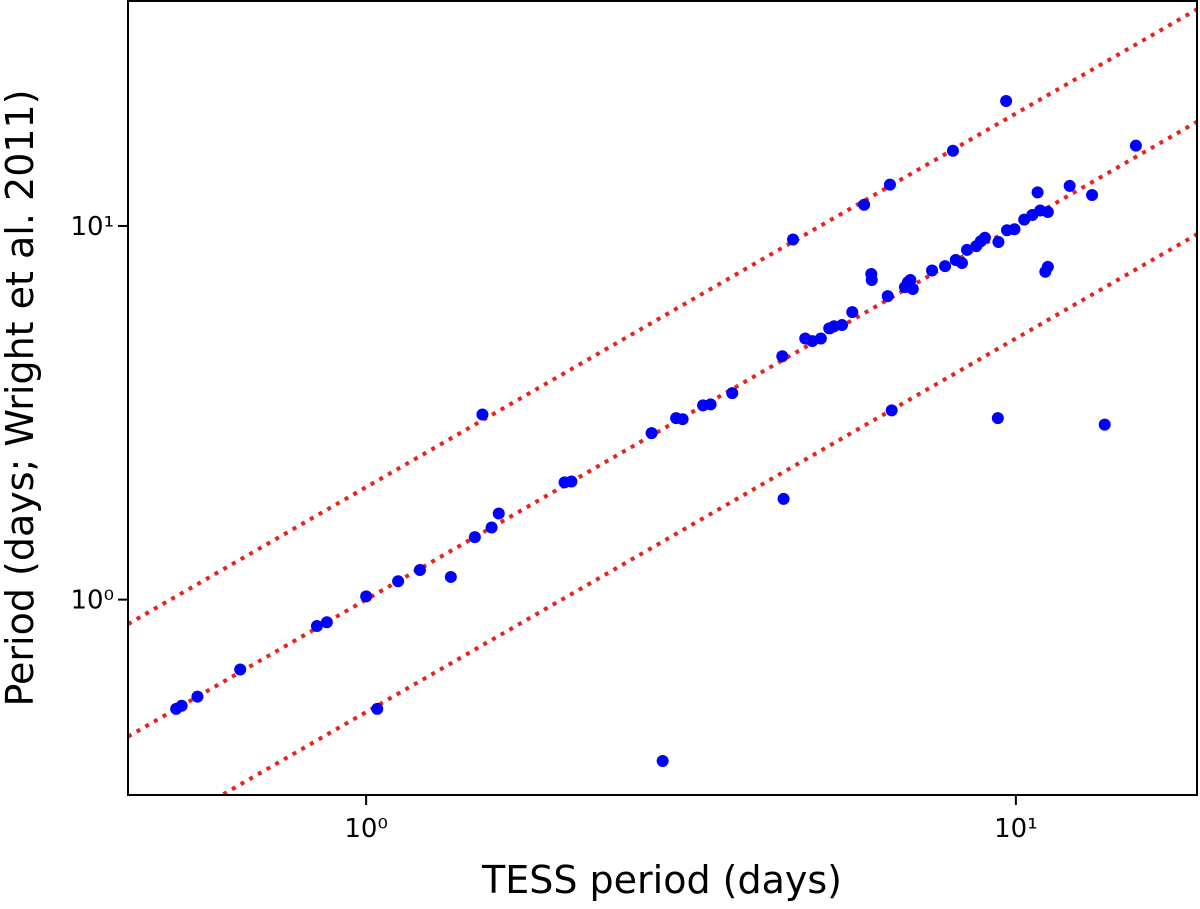 Image resolution: width=1200 pixels, height=909 pixels. Describe the element at coordinates (92, 601) in the screenshot. I see `y-tick-label: 10⁰` at that location.